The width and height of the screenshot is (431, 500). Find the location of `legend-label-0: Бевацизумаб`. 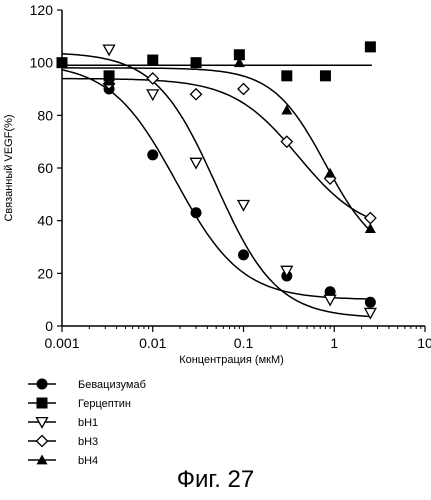

legend-label-0: Бевацизумаб is located at coordinates (112, 385).